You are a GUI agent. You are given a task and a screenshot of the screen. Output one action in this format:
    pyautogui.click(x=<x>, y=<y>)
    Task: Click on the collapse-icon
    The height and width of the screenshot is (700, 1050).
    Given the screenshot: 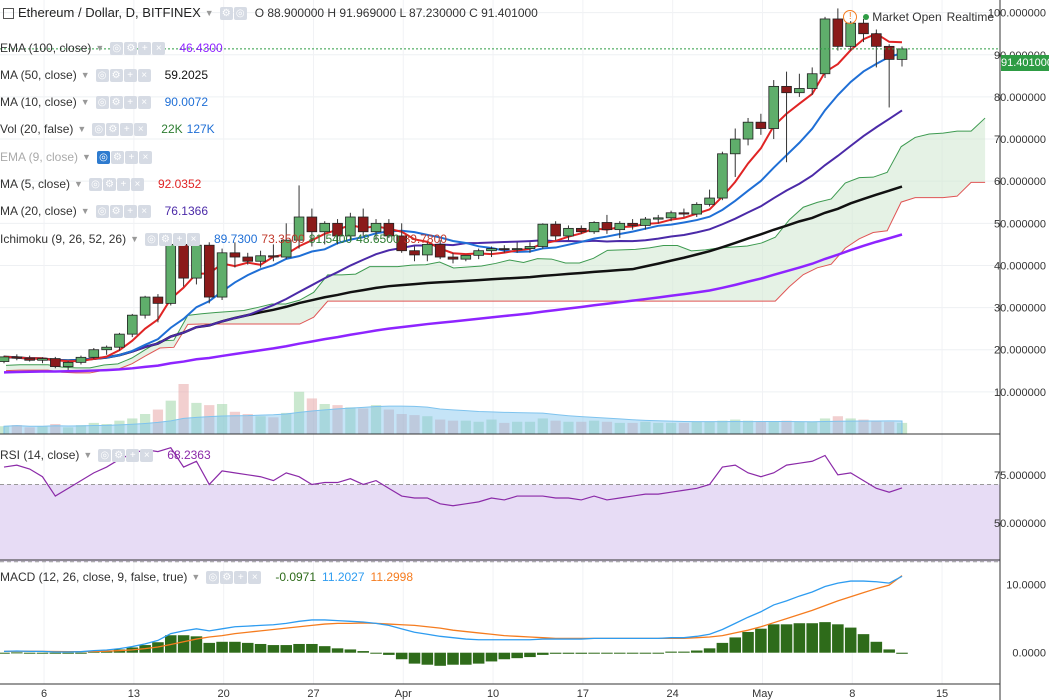 What is the action you would take?
    pyautogui.click(x=8, y=13)
    